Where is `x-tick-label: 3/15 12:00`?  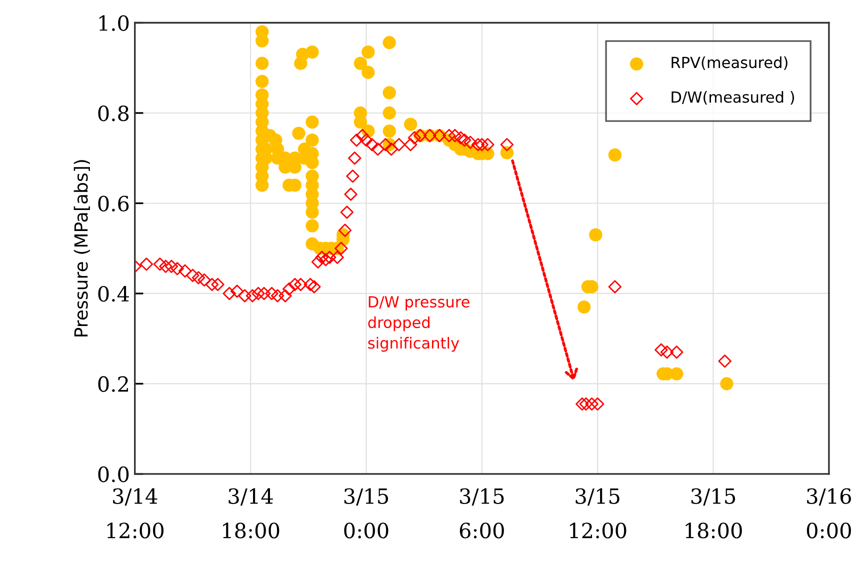 x-tick-label: 3/15 12:00 is located at coordinates (598, 513).